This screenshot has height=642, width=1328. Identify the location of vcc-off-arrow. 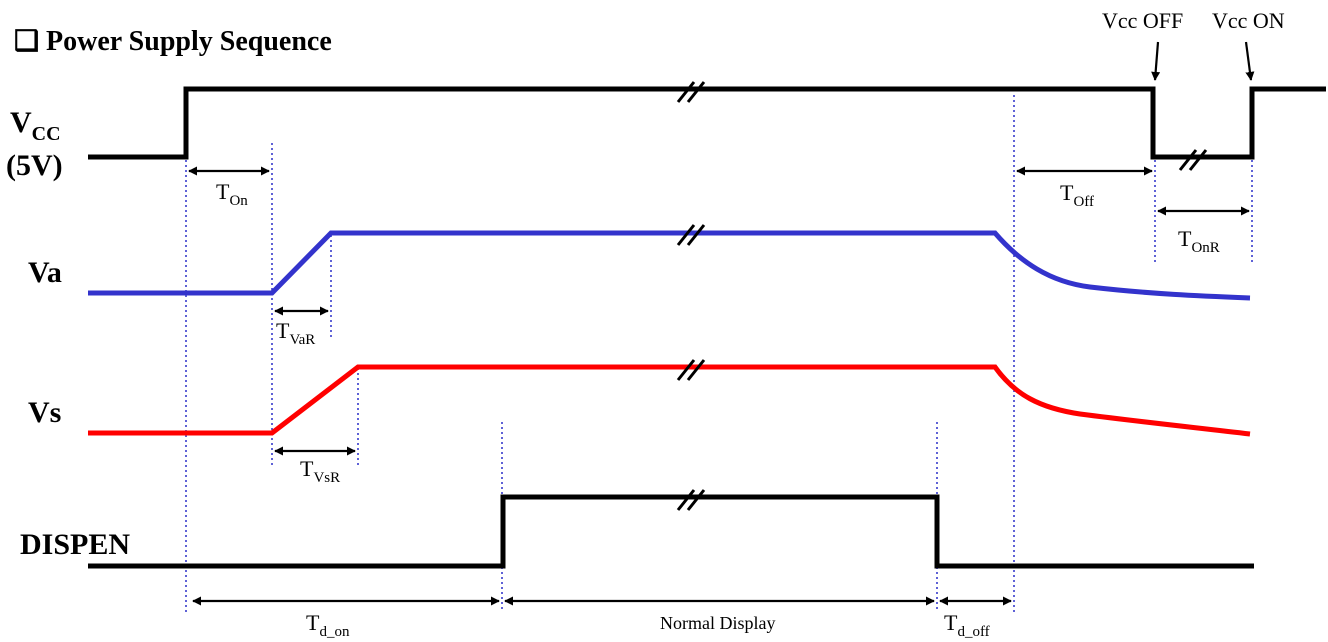
(1156, 61).